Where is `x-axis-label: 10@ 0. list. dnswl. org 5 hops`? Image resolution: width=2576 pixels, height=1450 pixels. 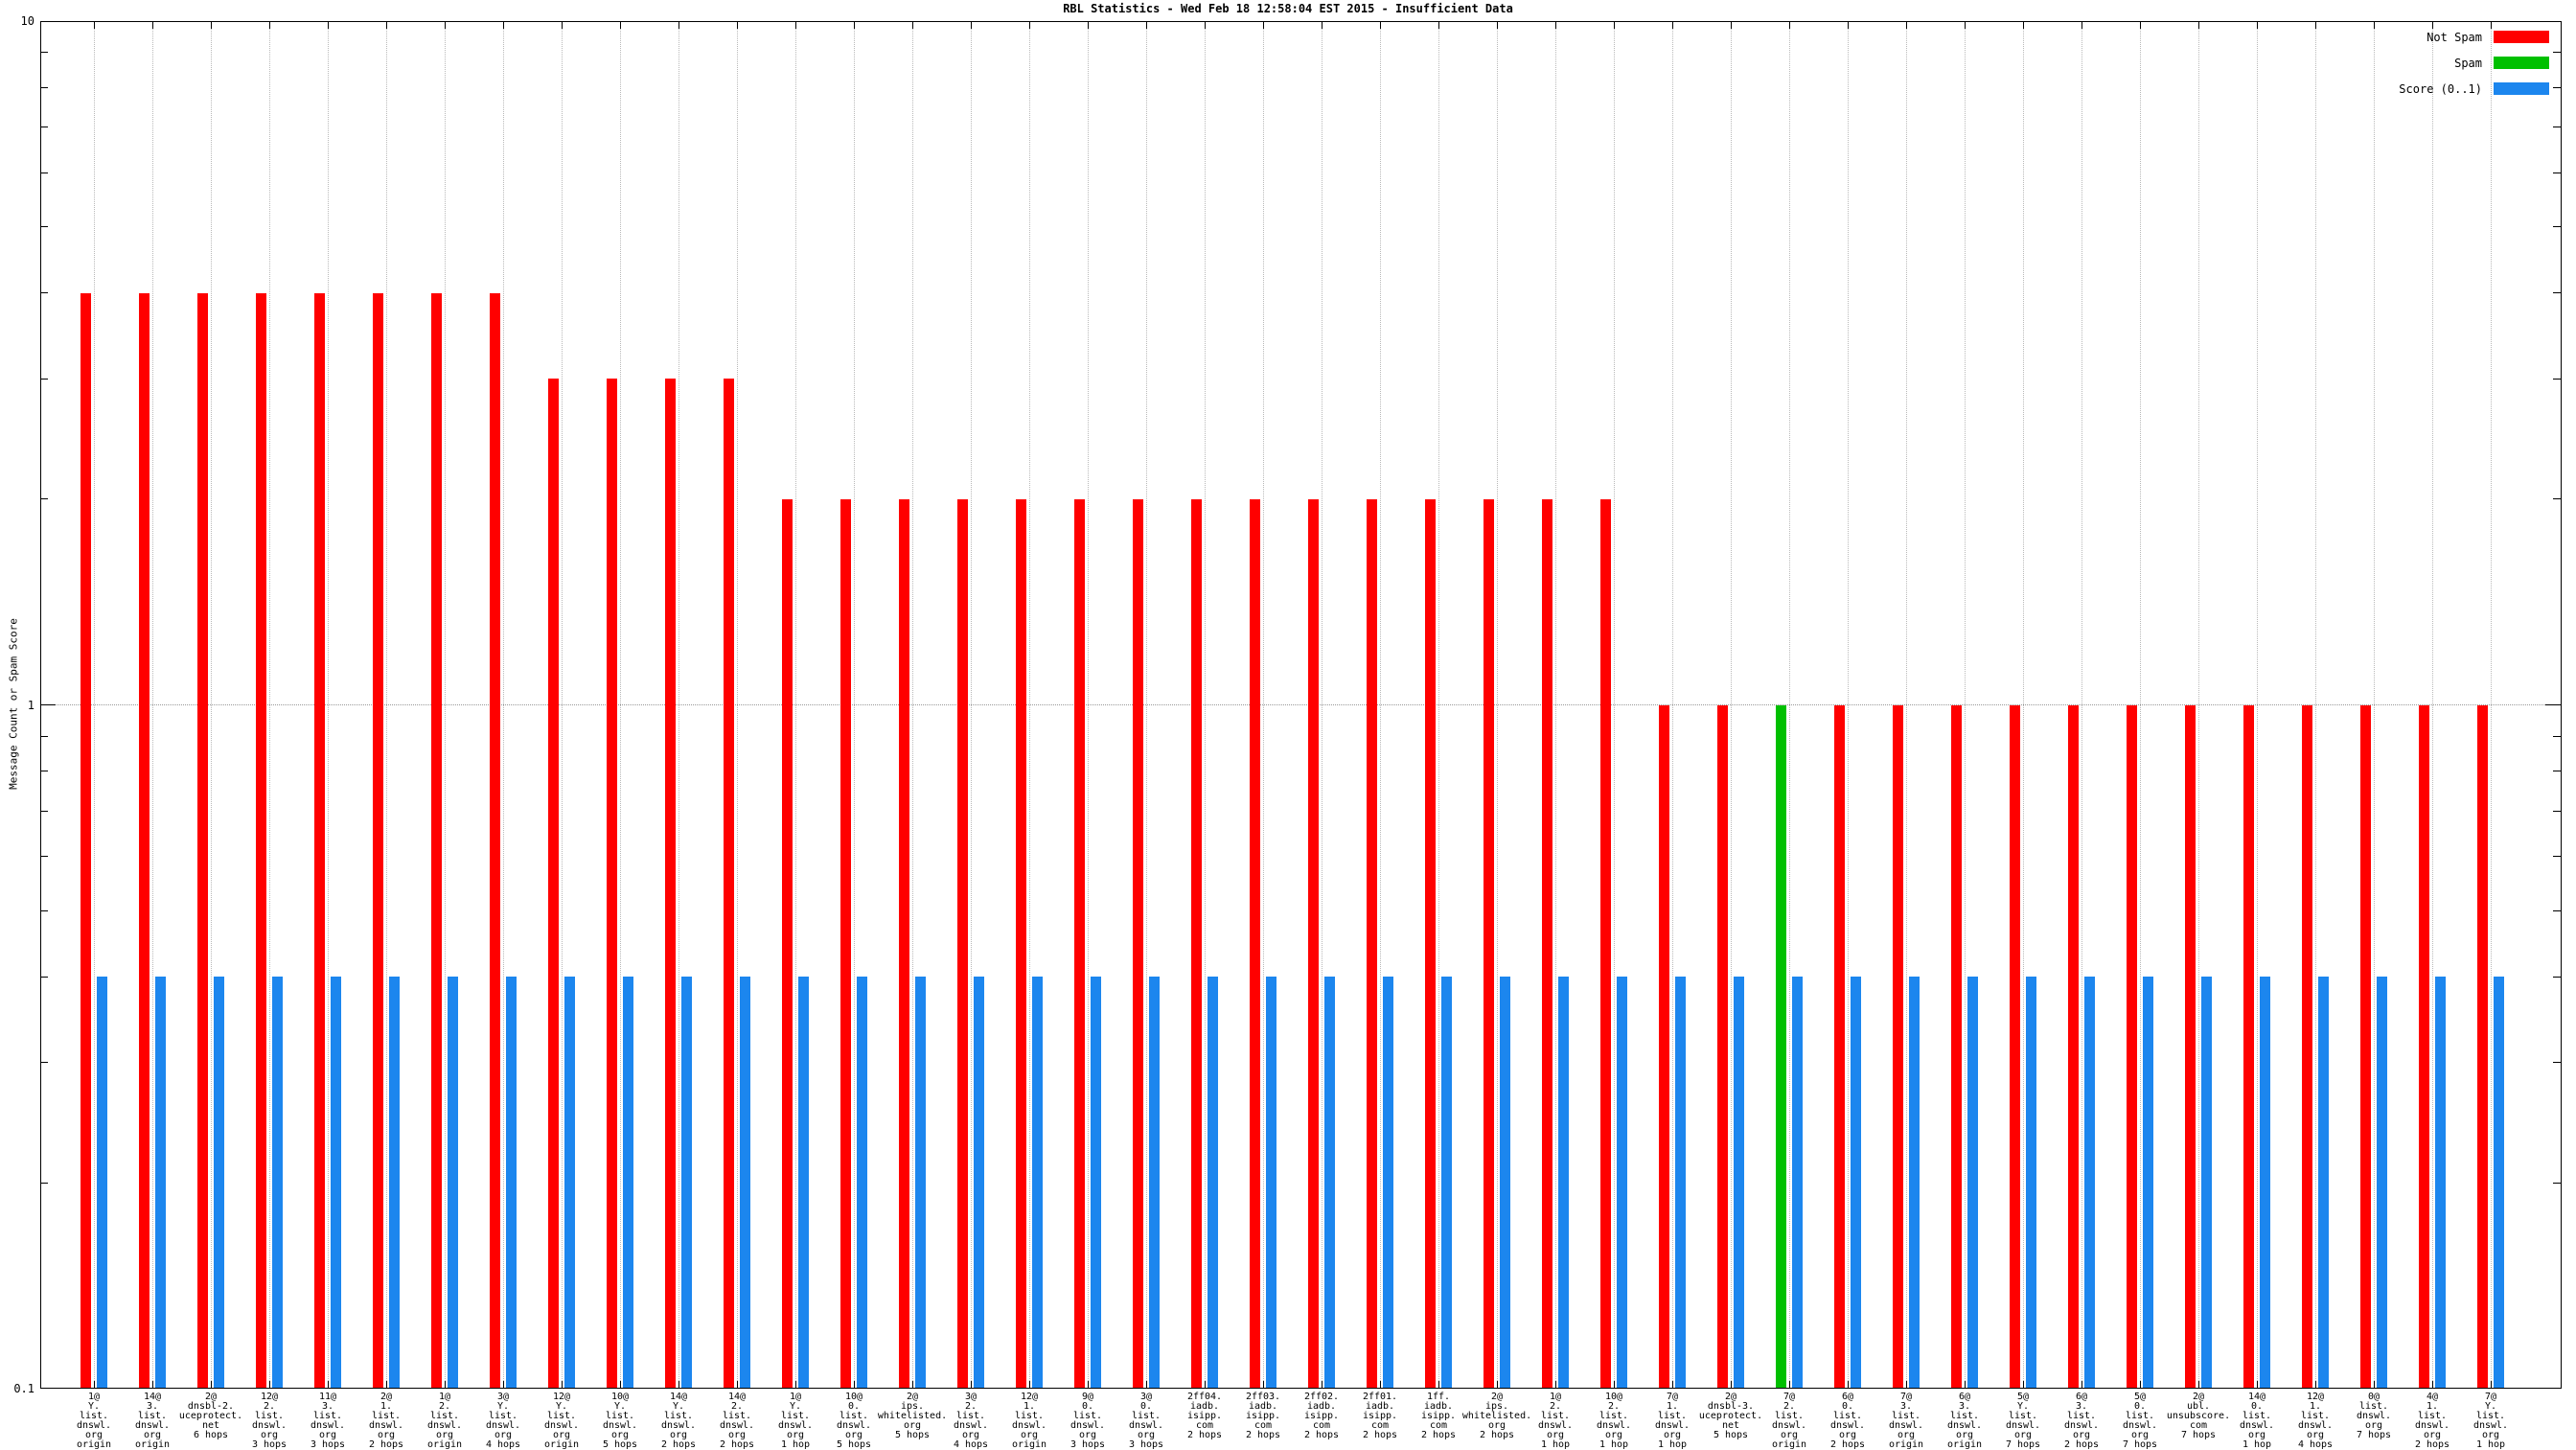
x-axis-label: 10@ 0. list. dnswl. org 5 hops is located at coordinates (854, 1421).